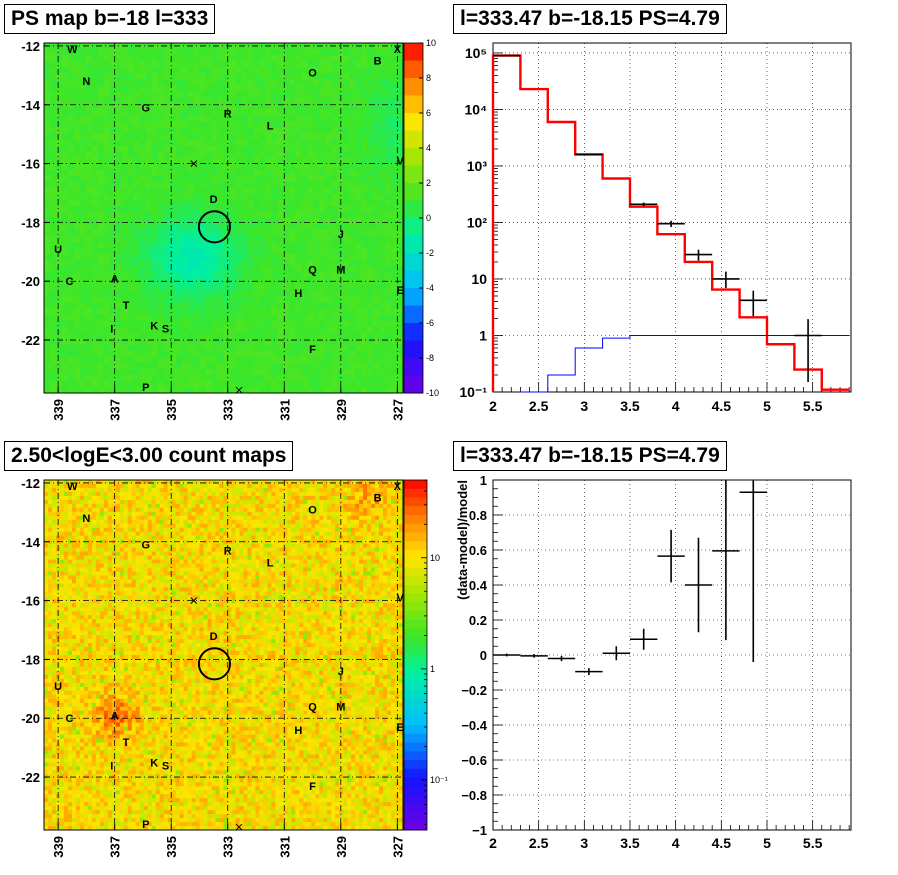 This screenshot has height=875, width=898. What do you see at coordinates (312, 73) in the screenshot?
I see `source-label-O: O` at bounding box center [312, 73].